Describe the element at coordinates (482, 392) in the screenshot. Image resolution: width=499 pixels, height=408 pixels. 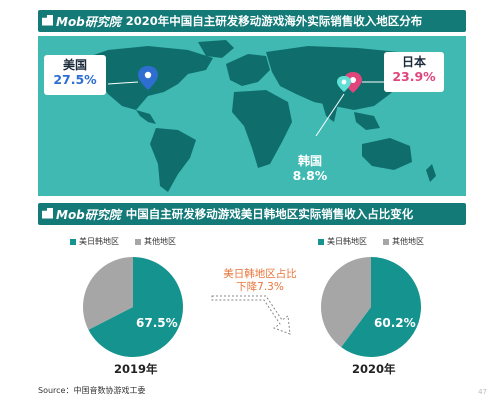
I see `page-number: 47` at that location.